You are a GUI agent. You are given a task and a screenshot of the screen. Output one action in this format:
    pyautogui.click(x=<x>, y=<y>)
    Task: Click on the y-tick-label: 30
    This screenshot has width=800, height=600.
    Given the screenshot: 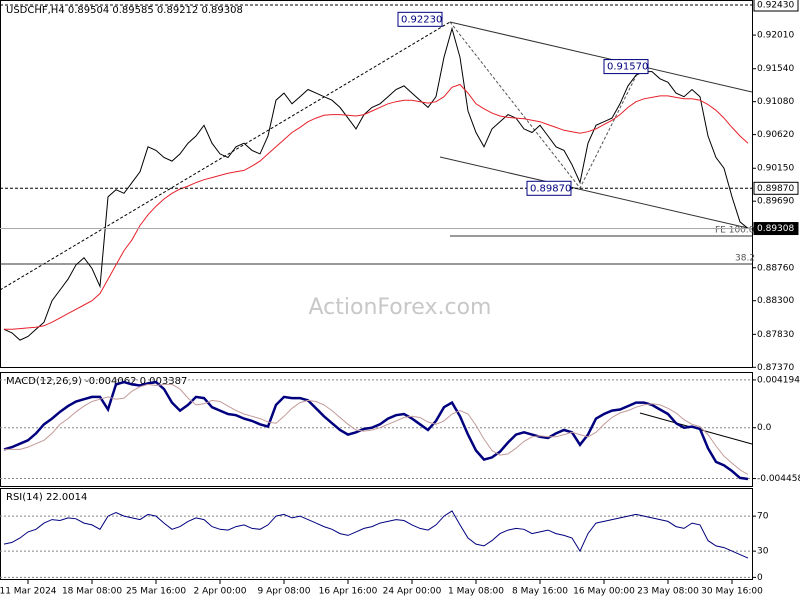 What is the action you would take?
    pyautogui.click(x=763, y=552)
    